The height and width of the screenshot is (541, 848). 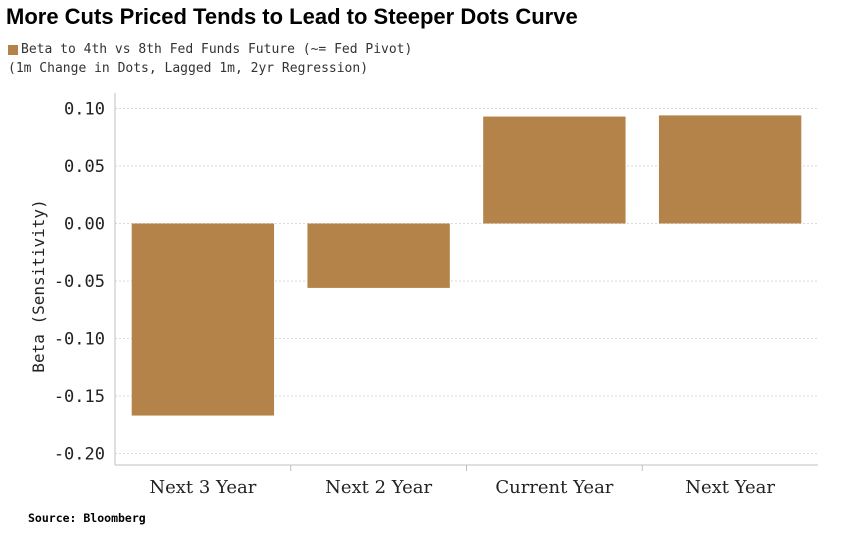 What do you see at coordinates (79, 397) in the screenshot?
I see `y-tick-label: -0.15` at bounding box center [79, 397].